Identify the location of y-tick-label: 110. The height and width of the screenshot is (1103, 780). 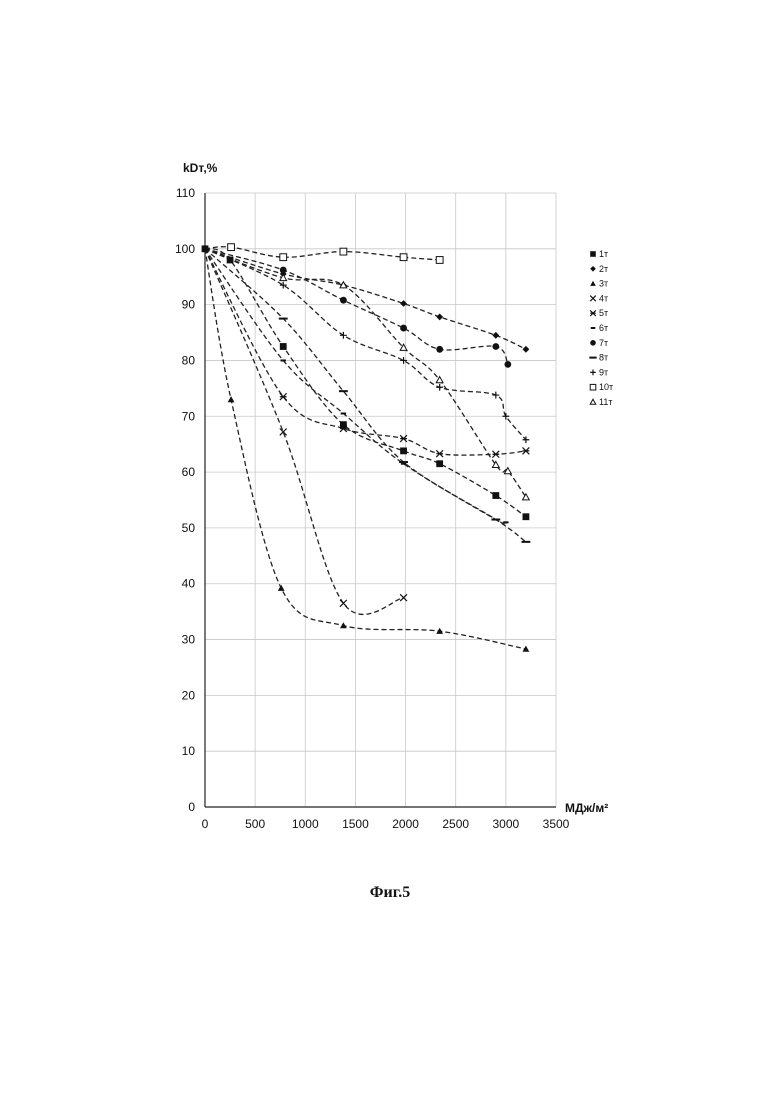
(185, 193).